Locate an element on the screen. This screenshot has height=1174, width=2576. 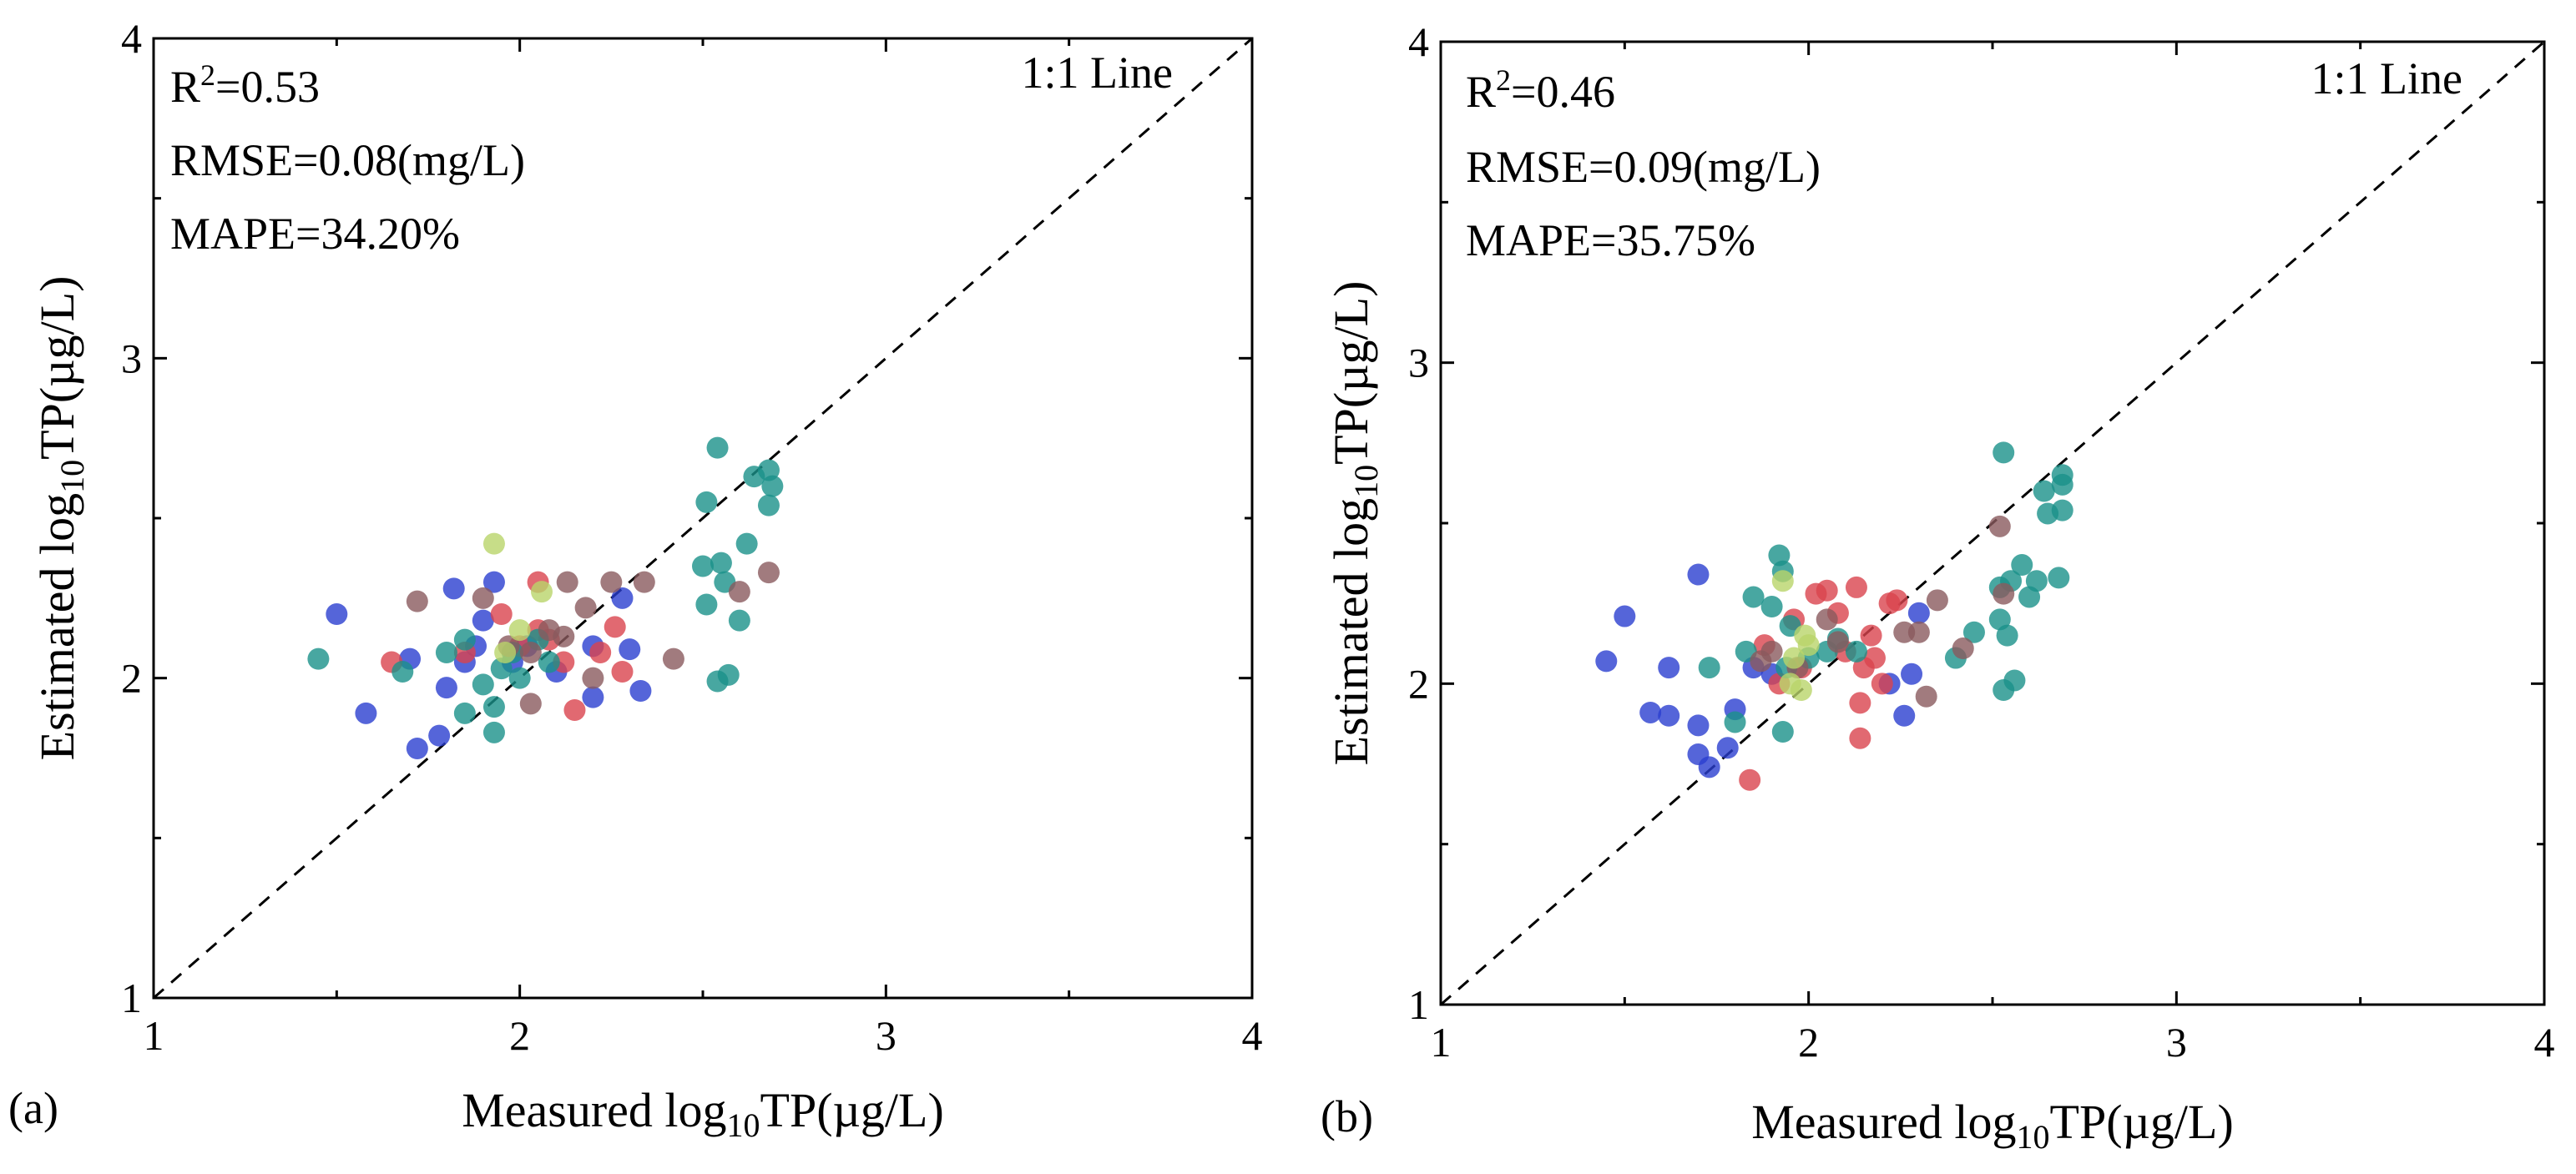
panel-label: (b) is located at coordinates (1347, 1116).